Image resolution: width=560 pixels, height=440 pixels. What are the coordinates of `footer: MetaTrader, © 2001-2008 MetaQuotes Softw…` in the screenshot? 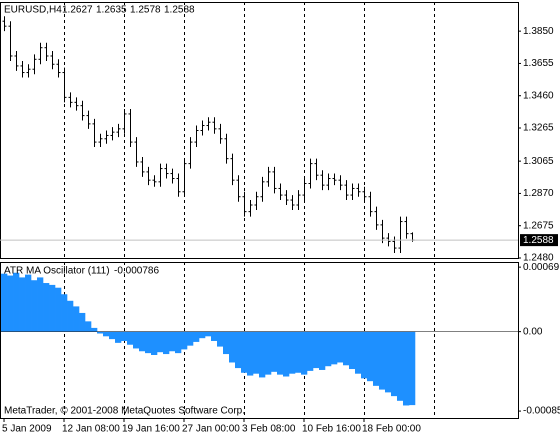 It's located at (124, 411).